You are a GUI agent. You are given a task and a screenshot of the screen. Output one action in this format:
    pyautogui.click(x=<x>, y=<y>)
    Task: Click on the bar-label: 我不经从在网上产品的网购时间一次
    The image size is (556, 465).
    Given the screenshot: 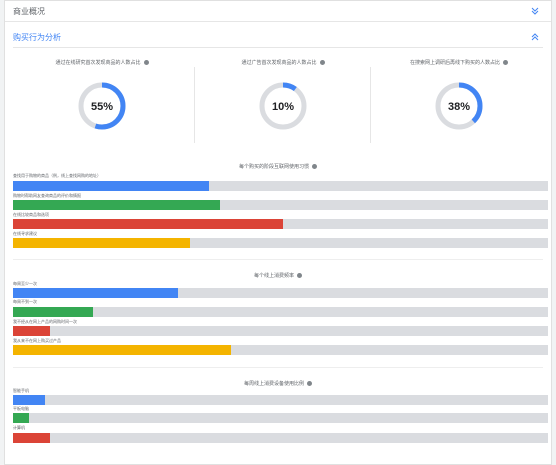 What is the action you would take?
    pyautogui.click(x=45, y=321)
    